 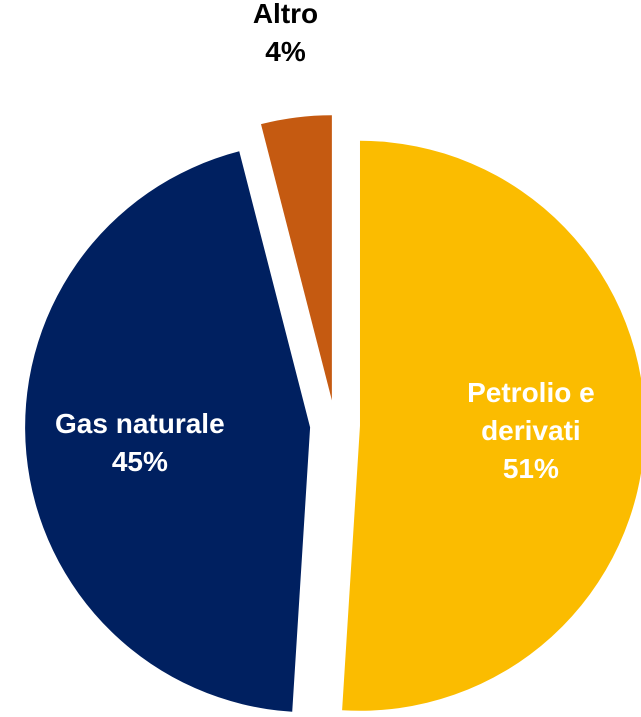 I want to click on value-label: 45%, so click(x=139, y=462).